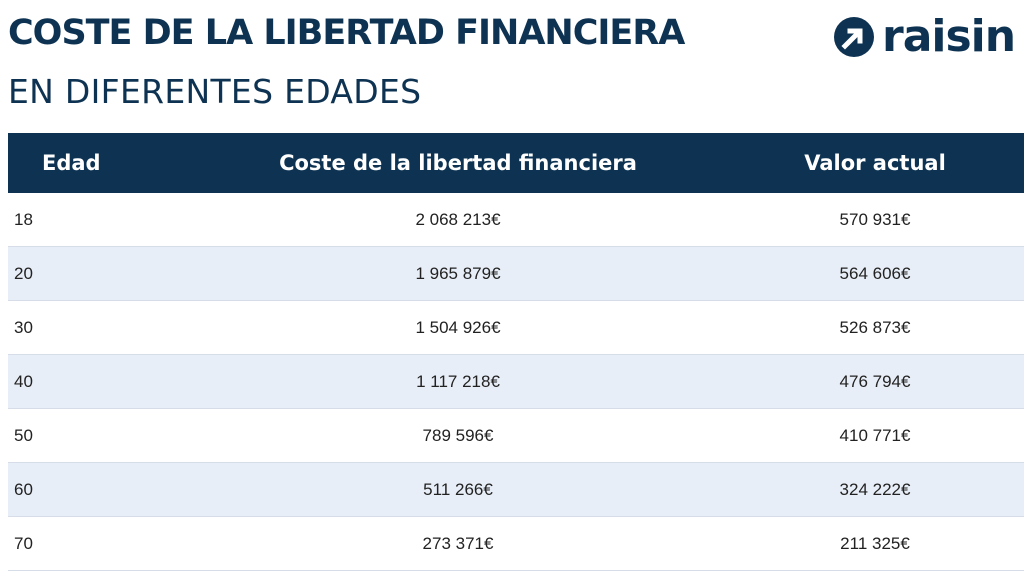  What do you see at coordinates (458, 543) in the screenshot?
I see `cell-coste: 273 371€` at bounding box center [458, 543].